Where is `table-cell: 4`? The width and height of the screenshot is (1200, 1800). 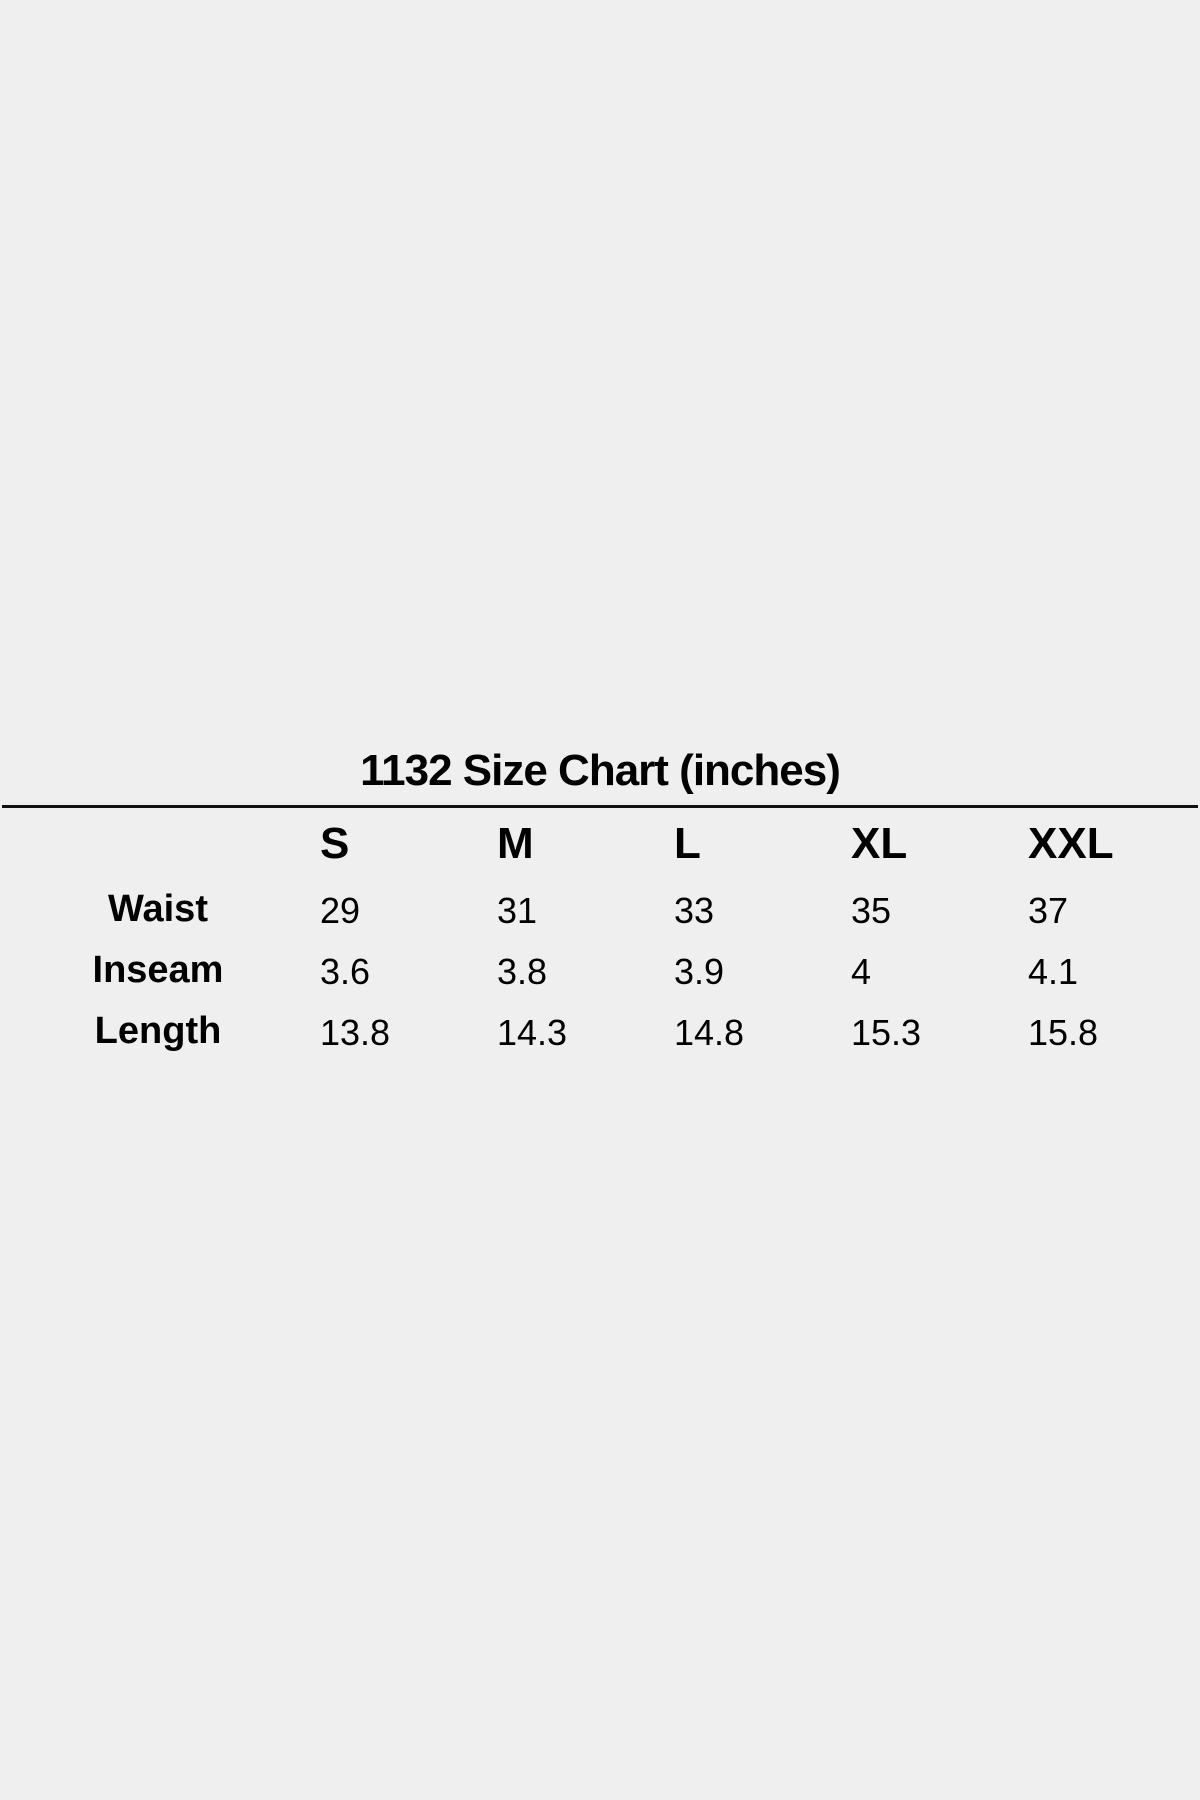 table-cell: 4 is located at coordinates (861, 971).